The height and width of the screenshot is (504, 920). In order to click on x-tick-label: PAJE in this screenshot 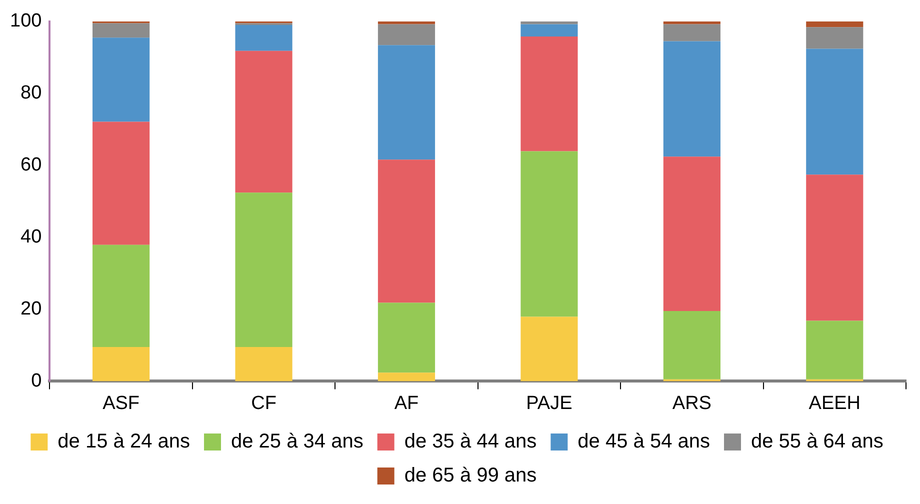, I will do `click(549, 403)`.